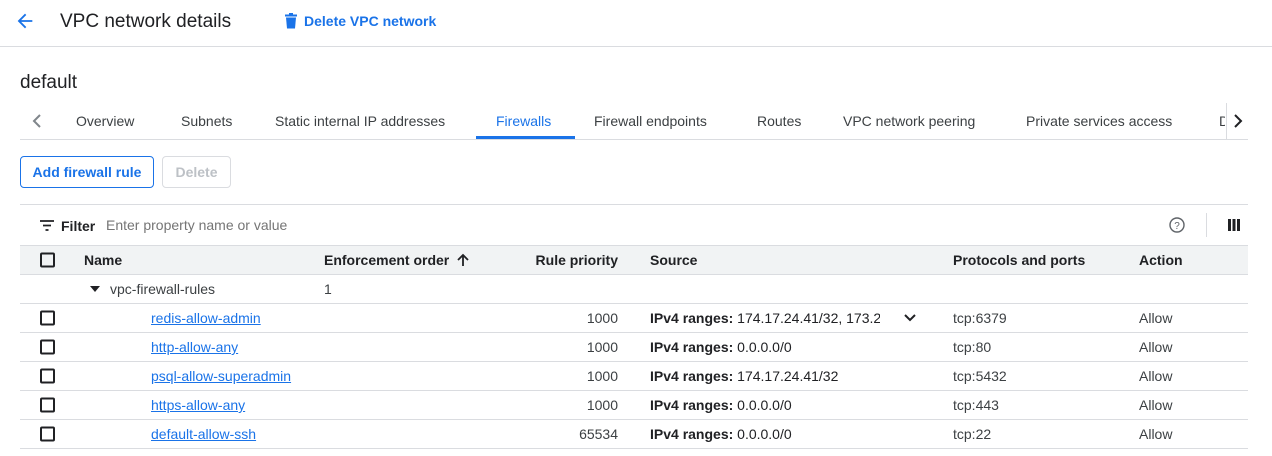 Image resolution: width=1272 pixels, height=456 pixels. I want to click on filter-bar: Filter ?, so click(634, 225).